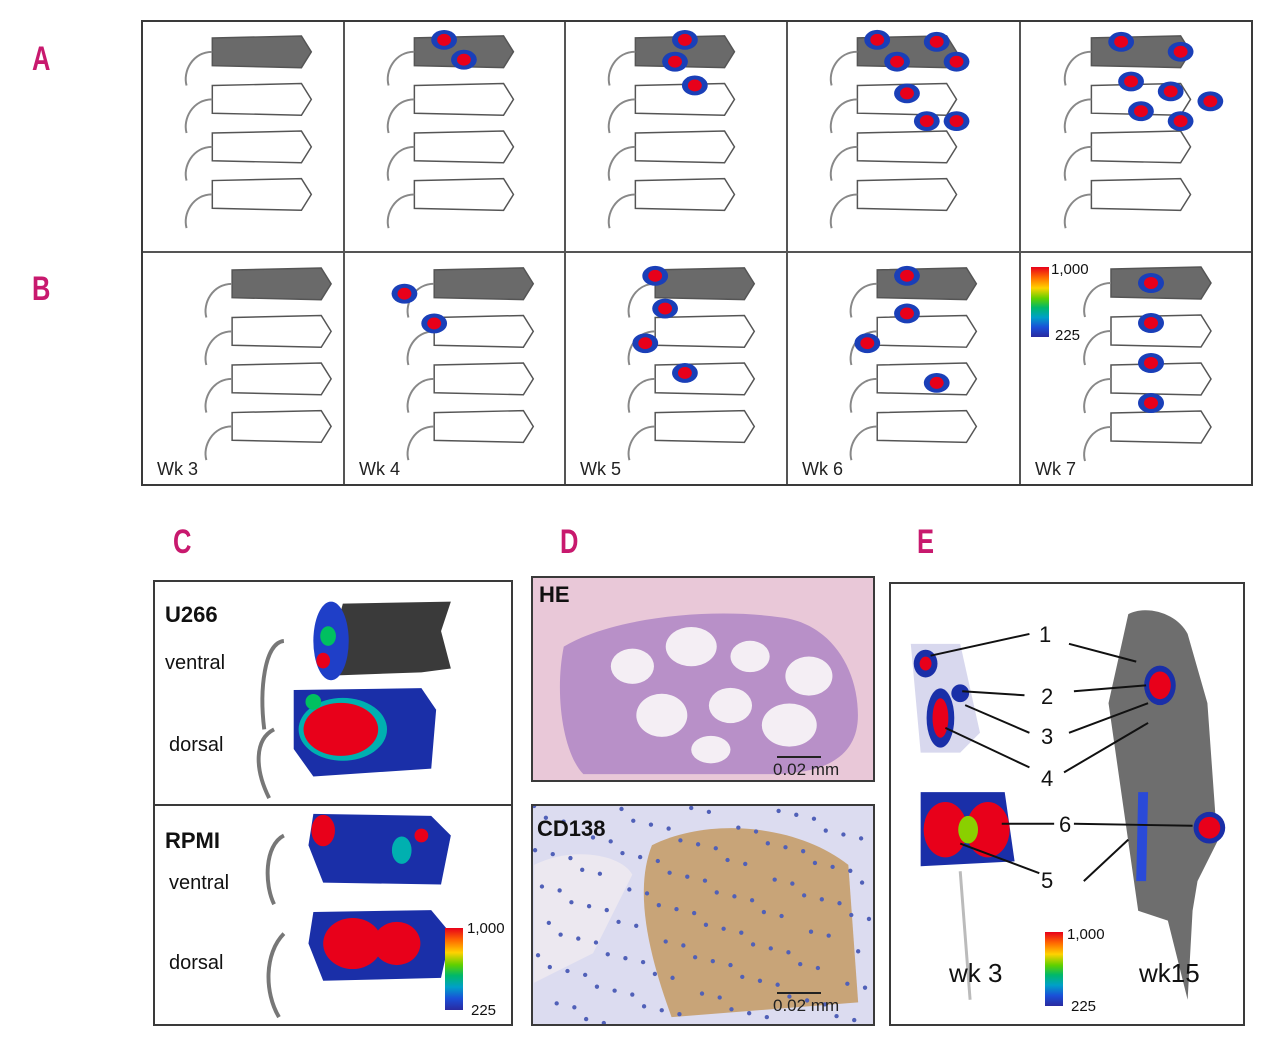 Image resolution: width=1280 pixels, height=1061 pixels. What do you see at coordinates (823, 469) in the screenshot?
I see `week-label: Wk 6` at bounding box center [823, 469].